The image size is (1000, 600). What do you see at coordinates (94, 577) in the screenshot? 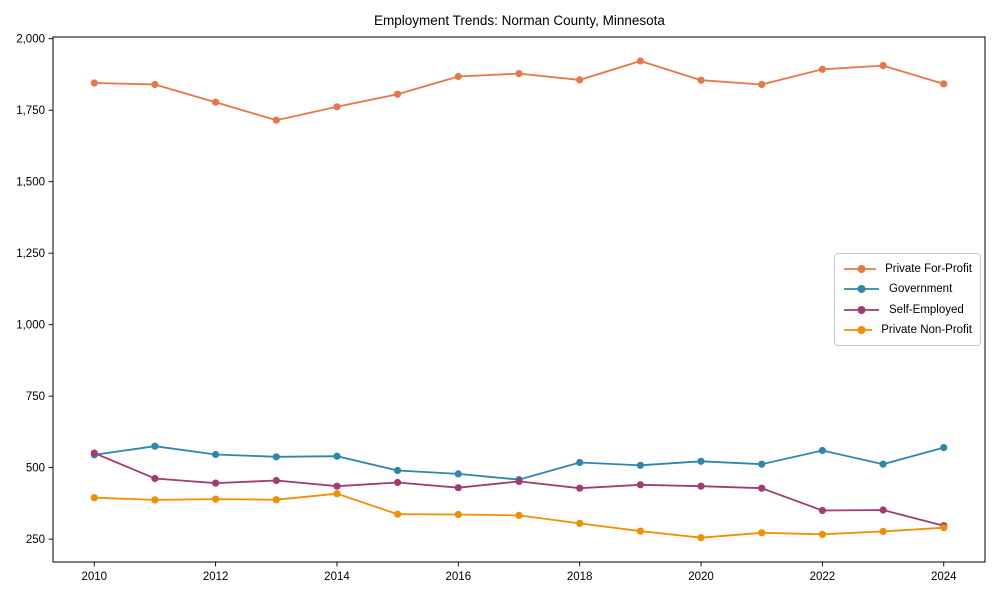
I see `x-axis-tick-label: 2010` at bounding box center [94, 577].